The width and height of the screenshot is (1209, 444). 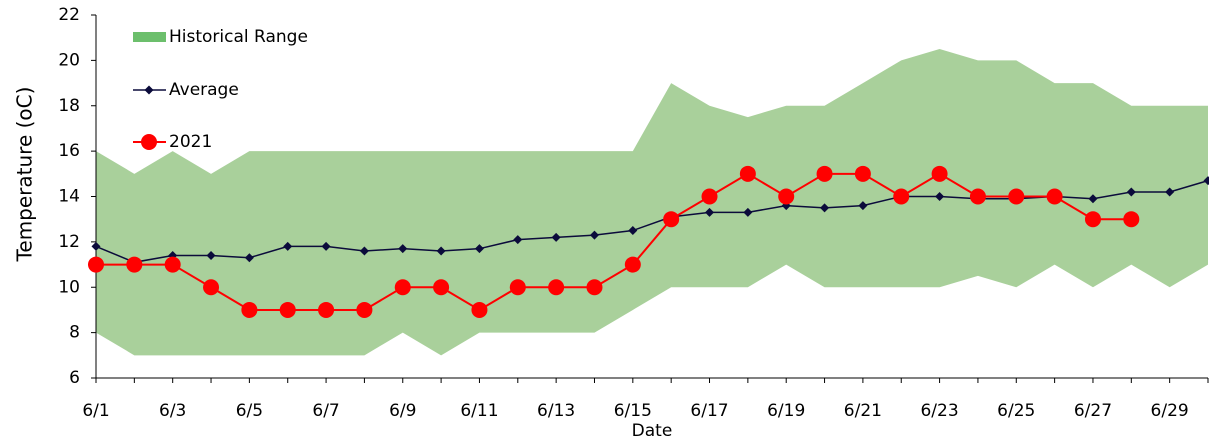 I want to click on x-tick-label: 6/1, so click(x=95, y=411).